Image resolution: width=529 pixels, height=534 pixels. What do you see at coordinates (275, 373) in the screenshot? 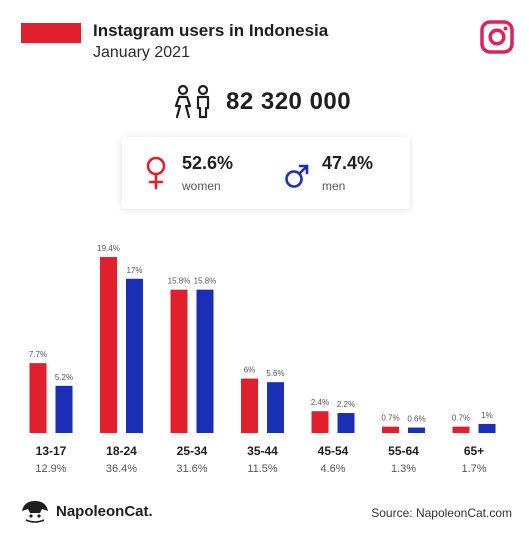
I see `data-label-men-35-44: 5.6%` at bounding box center [275, 373].